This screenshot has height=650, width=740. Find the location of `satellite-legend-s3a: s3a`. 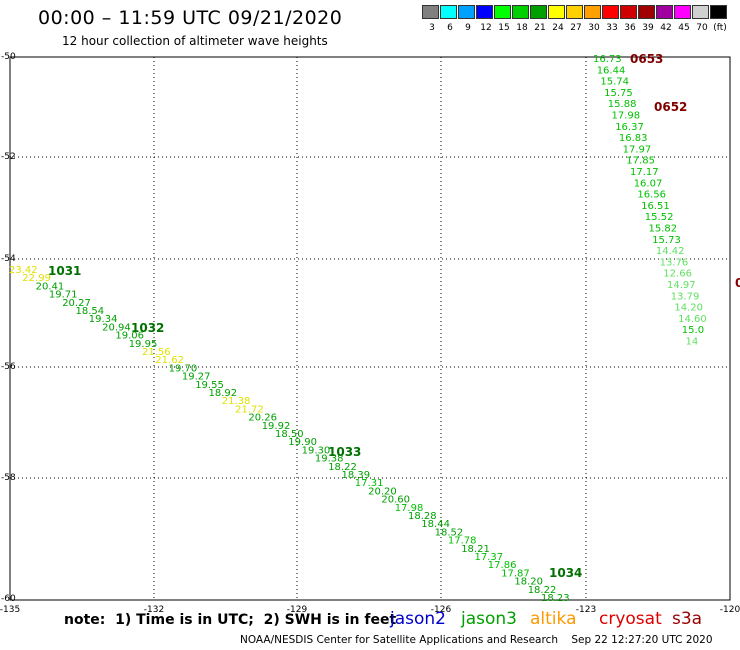

satellite-legend-s3a: s3a is located at coordinates (687, 619).